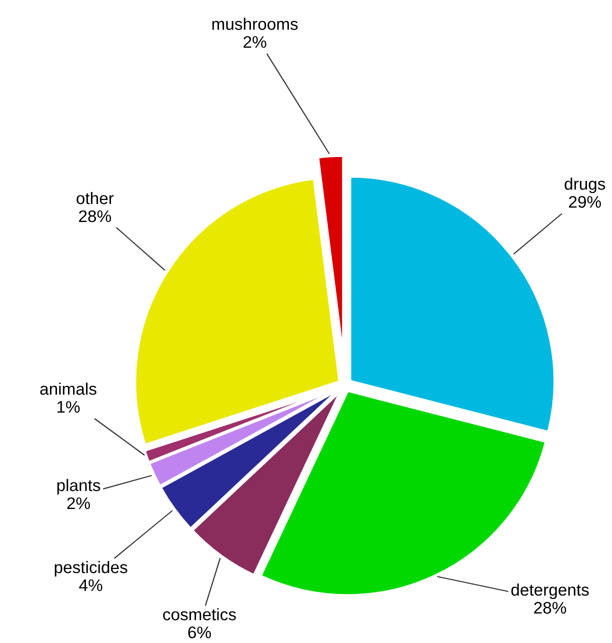 This screenshot has height=643, width=612. What do you see at coordinates (90, 585) in the screenshot?
I see `data-label: 4%` at bounding box center [90, 585].